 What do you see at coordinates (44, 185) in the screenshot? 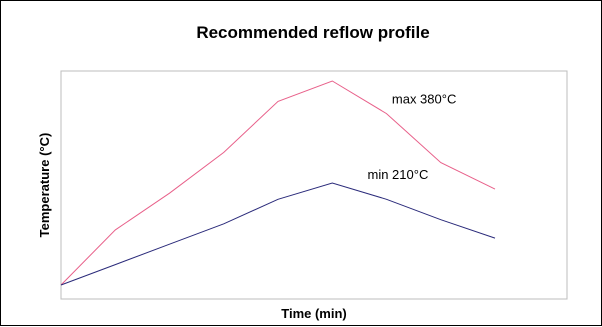
I see `y-axis-label: Temperature (°C)` at bounding box center [44, 185].